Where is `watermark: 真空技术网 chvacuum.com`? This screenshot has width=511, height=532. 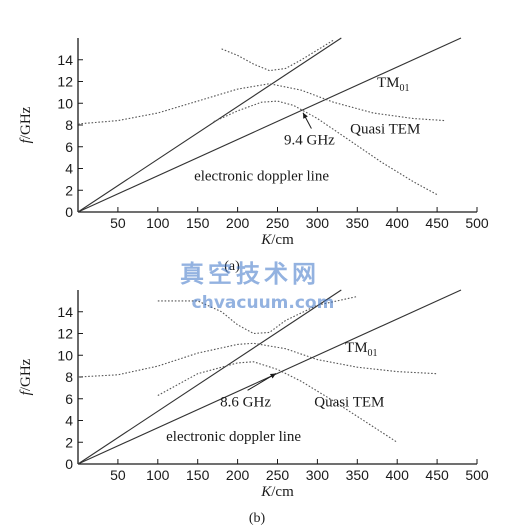 watermark: 真空技术网 chvacuum.com is located at coordinates (257, 286).